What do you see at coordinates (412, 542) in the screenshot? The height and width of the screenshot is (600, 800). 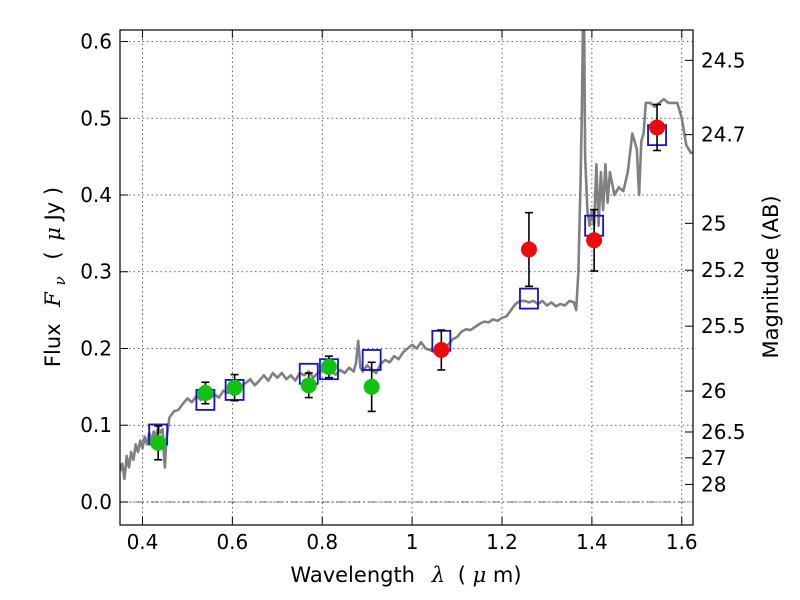 I see `x-tick-label: 1` at bounding box center [412, 542].